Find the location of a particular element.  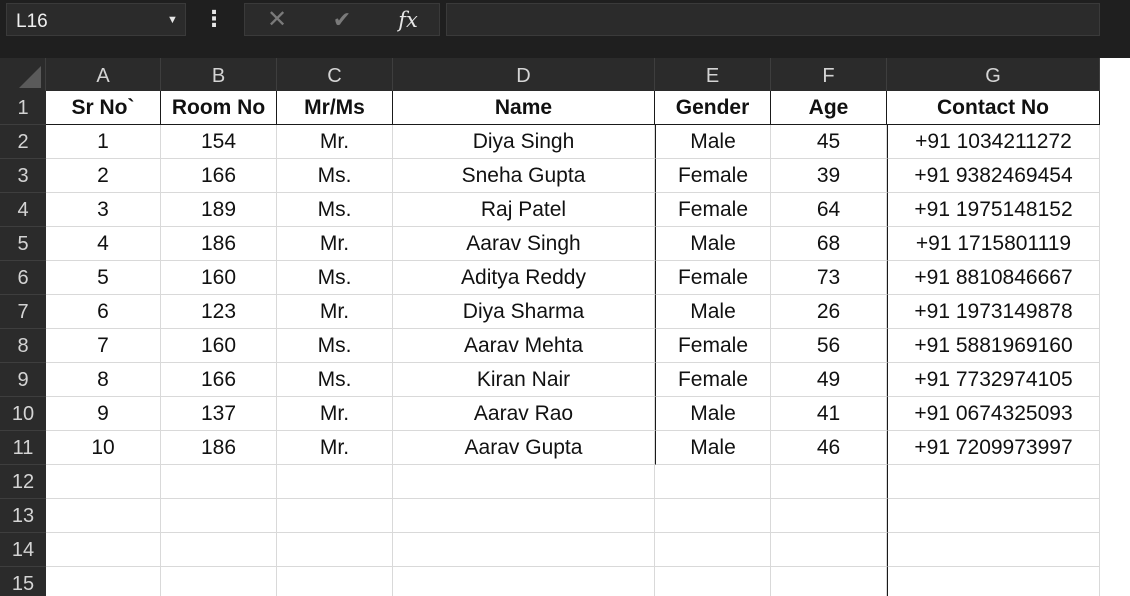

table-cell: Mr. is located at coordinates (335, 142).